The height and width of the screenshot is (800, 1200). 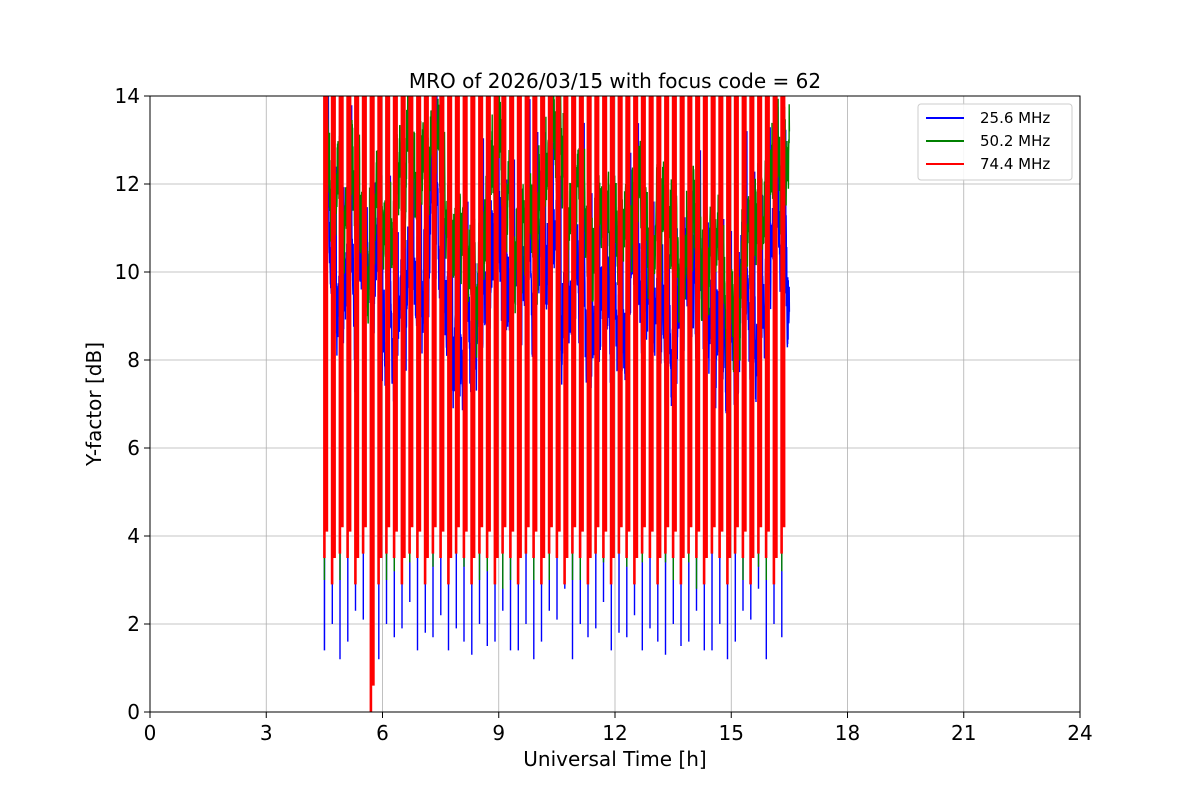 I want to click on x-tick-label: 21, so click(x=963, y=733).